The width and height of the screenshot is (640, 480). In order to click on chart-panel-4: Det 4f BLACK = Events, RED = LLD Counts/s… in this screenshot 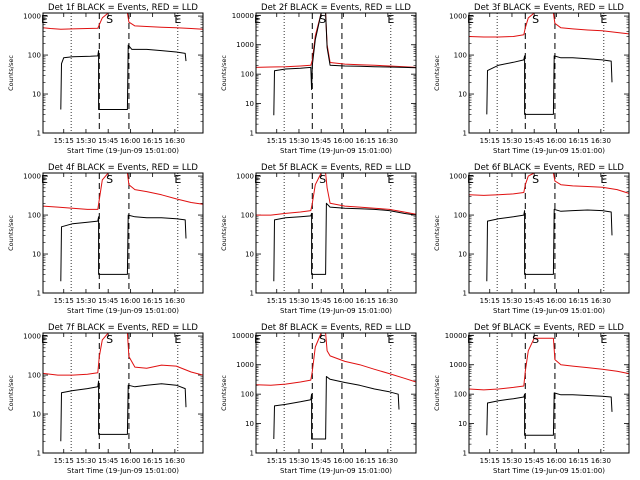, I will do `click(105, 239)`.